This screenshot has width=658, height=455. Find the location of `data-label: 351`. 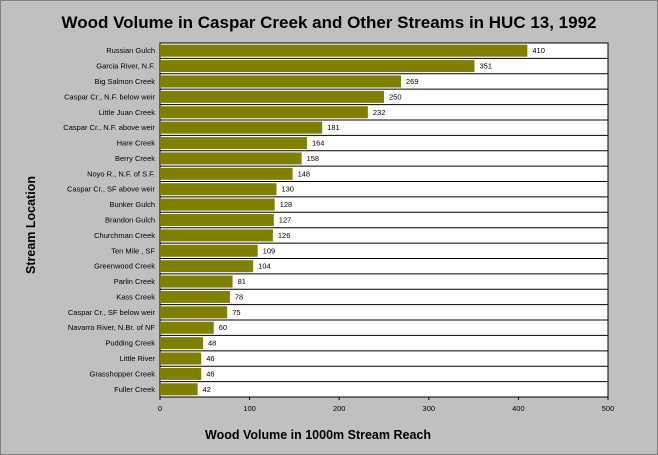

data-label: 351 is located at coordinates (485, 66).